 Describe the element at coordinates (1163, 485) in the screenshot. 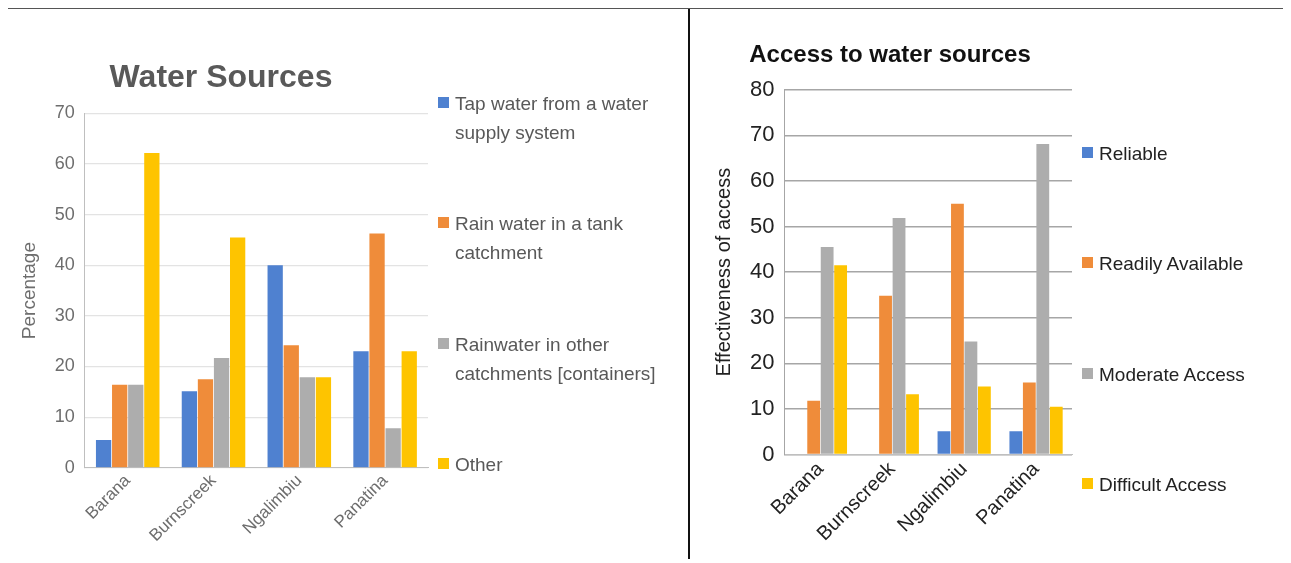

I see `legend-label: Difficult Access` at that location.